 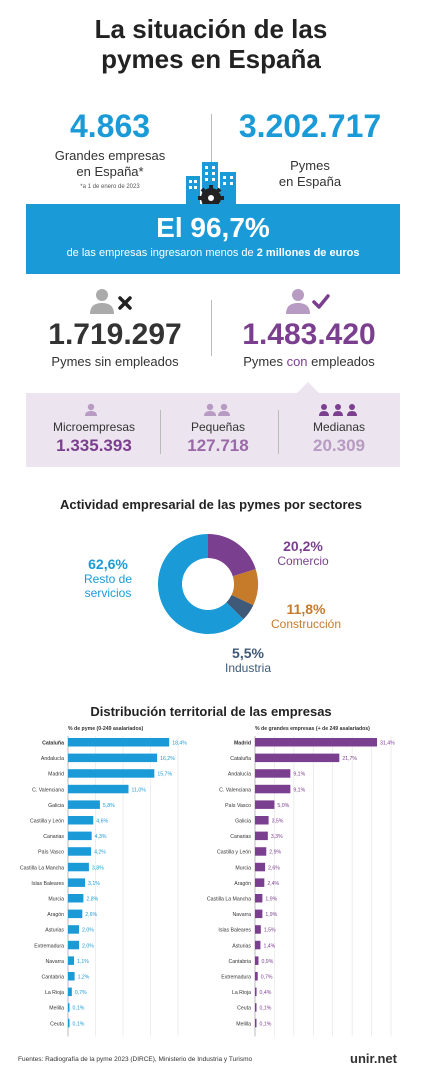 What do you see at coordinates (139, 790) in the screenshot?
I see `left-chart-value-label: 11,0%` at bounding box center [139, 790].